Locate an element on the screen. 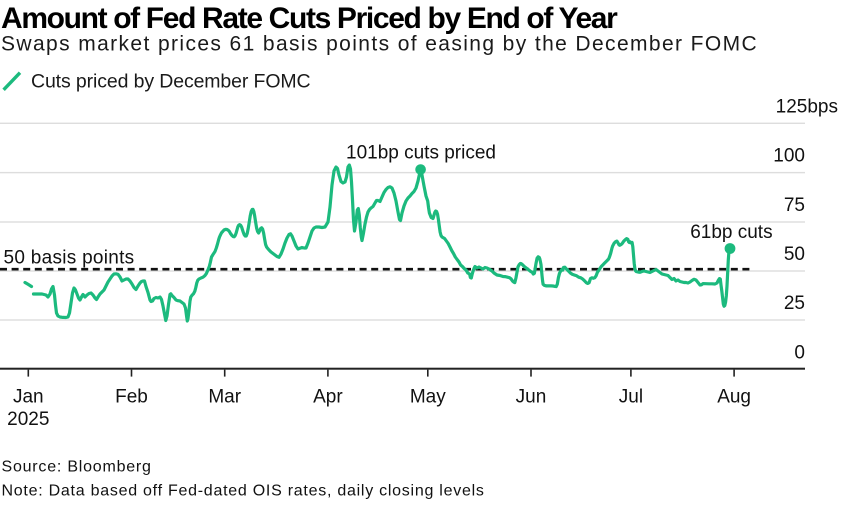 The image size is (841, 505). svg-text: 2025 is located at coordinates (28, 419).